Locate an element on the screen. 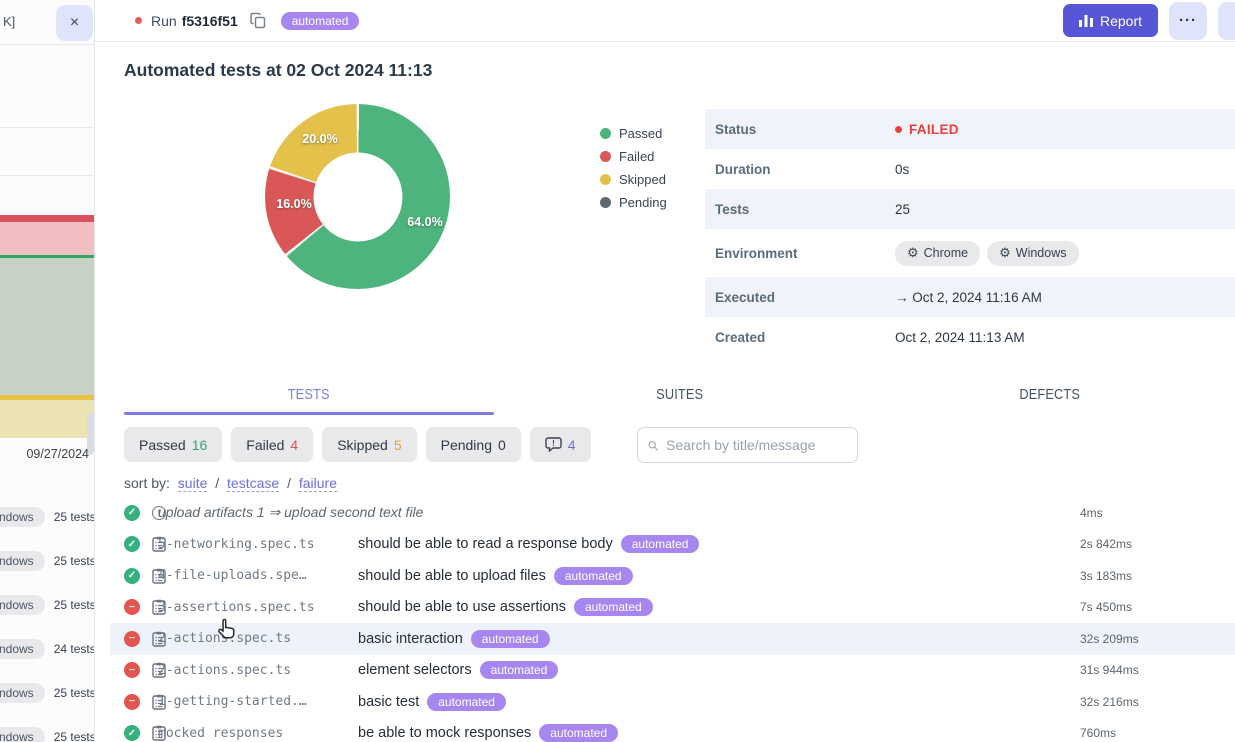  runs-history-area-chart is located at coordinates (47, 326).